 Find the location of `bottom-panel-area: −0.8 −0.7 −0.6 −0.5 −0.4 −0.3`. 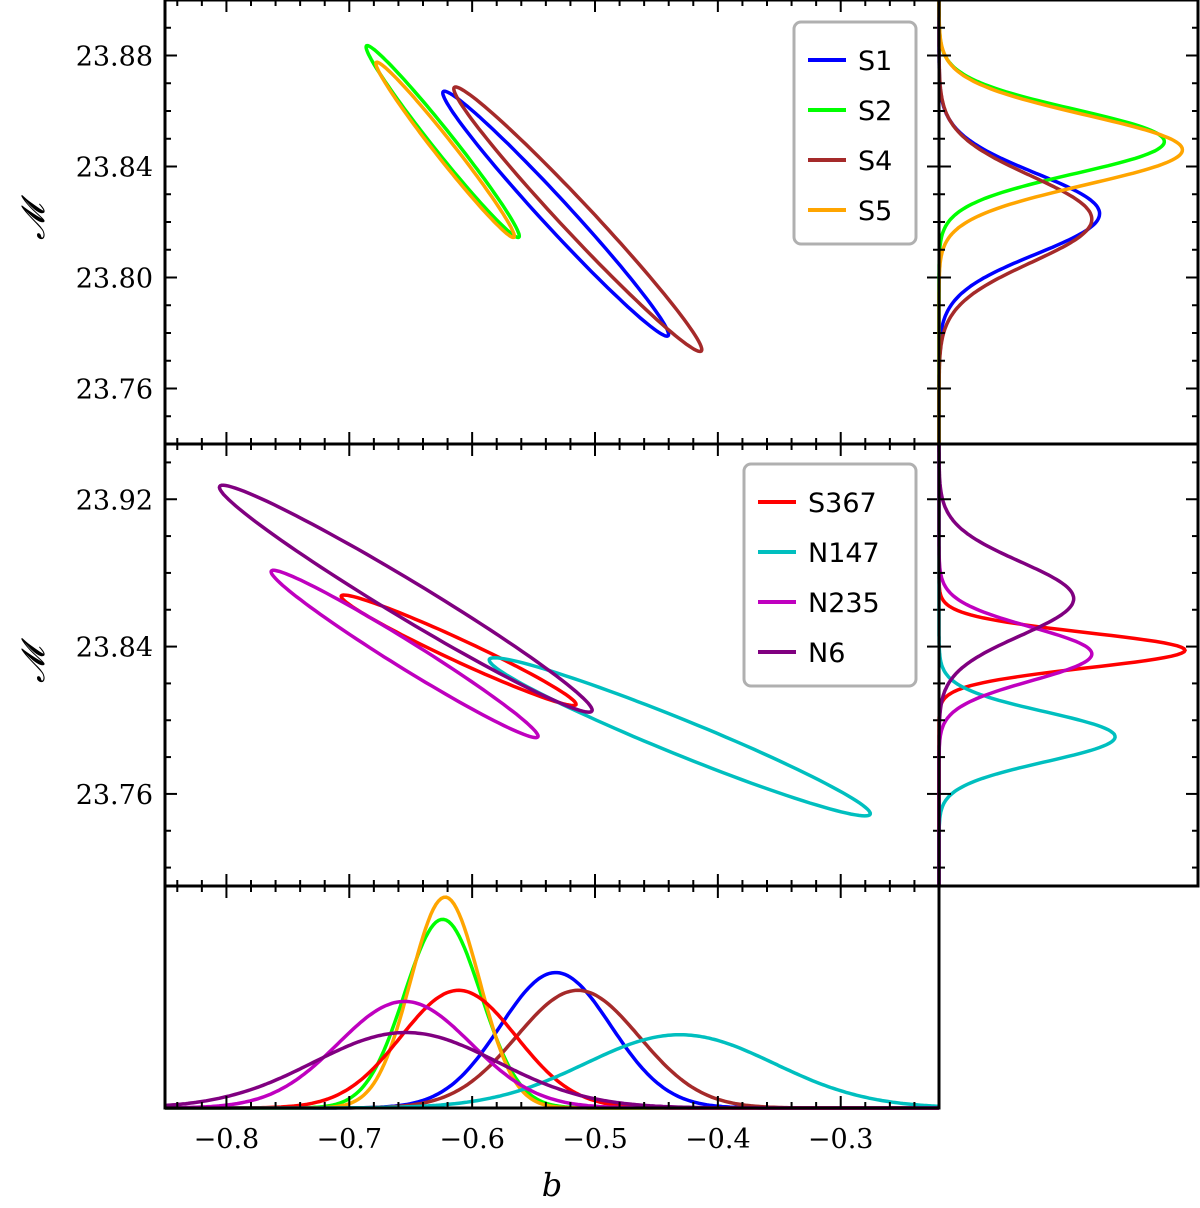

bottom-panel-area: −0.8 −0.7 −0.6 −0.5 −0.4 −0.3 is located at coordinates (552, 1020).